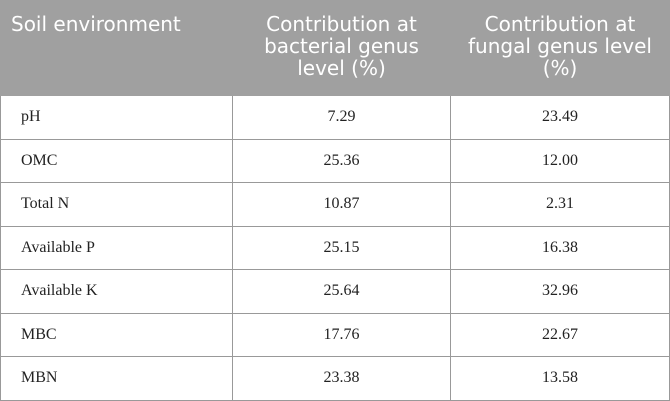 Image resolution: width=670 pixels, height=401 pixels. I want to click on table-row: MBC 17.76 22.67, so click(335, 334).